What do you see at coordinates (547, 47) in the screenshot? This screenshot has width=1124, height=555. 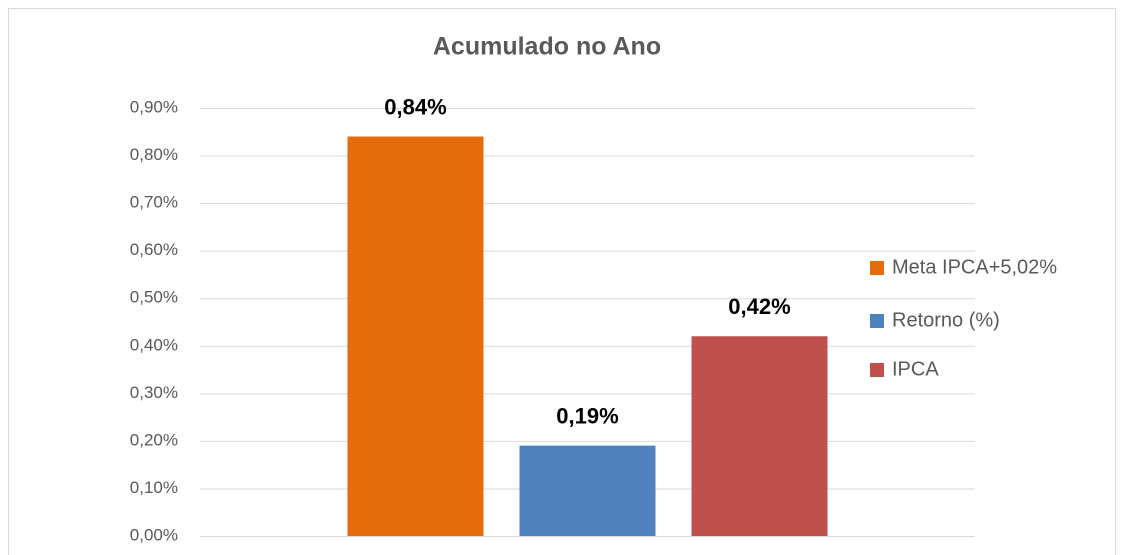 I see `chart-title: Acumulado no Ano` at bounding box center [547, 47].